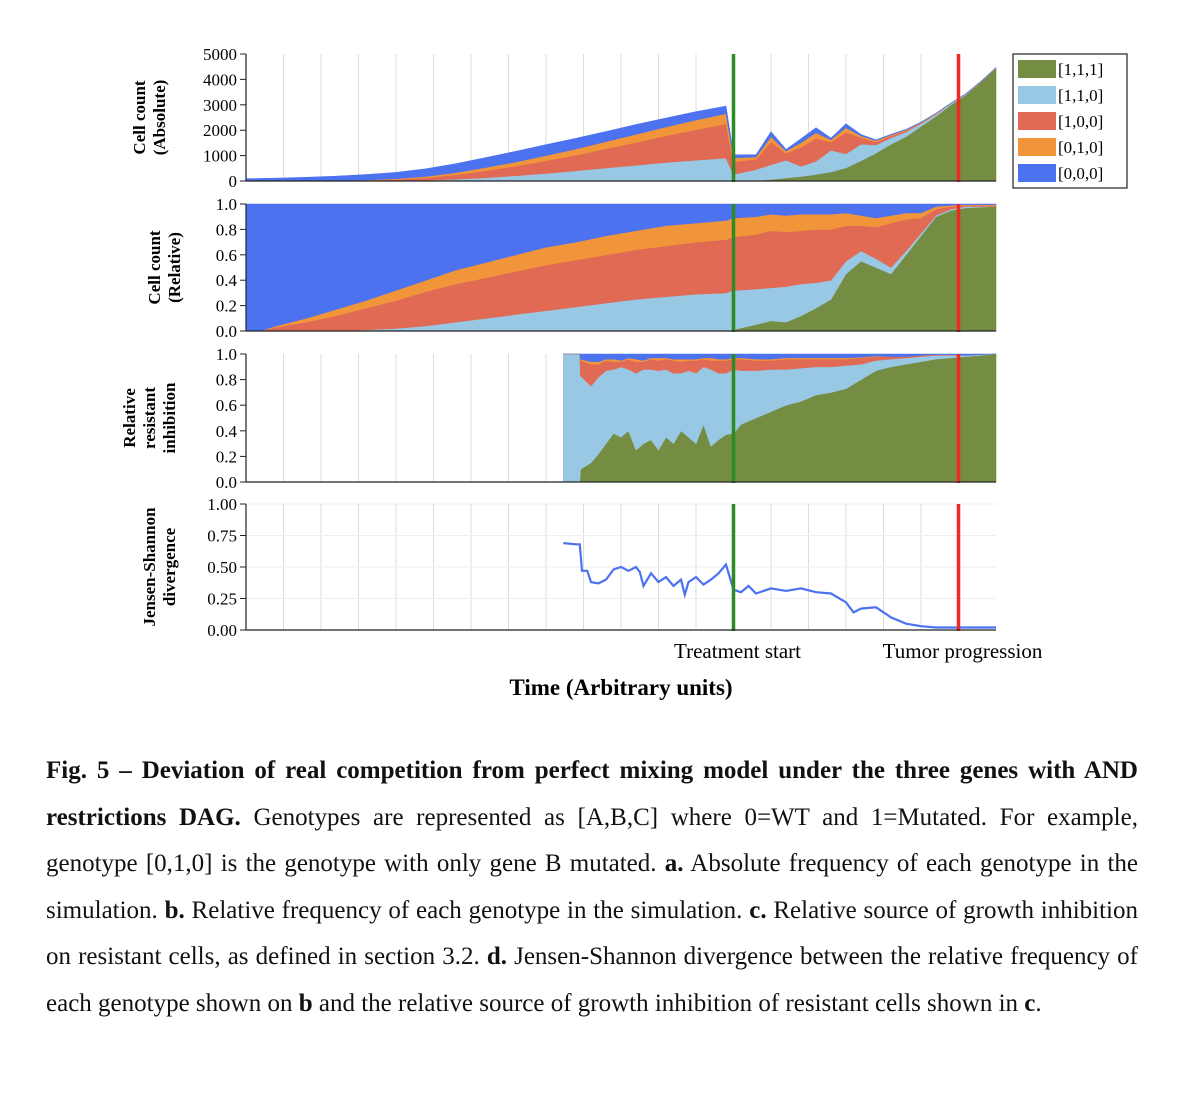  Describe the element at coordinates (1038, 1003) in the screenshot. I see `caption-end: .` at that location.